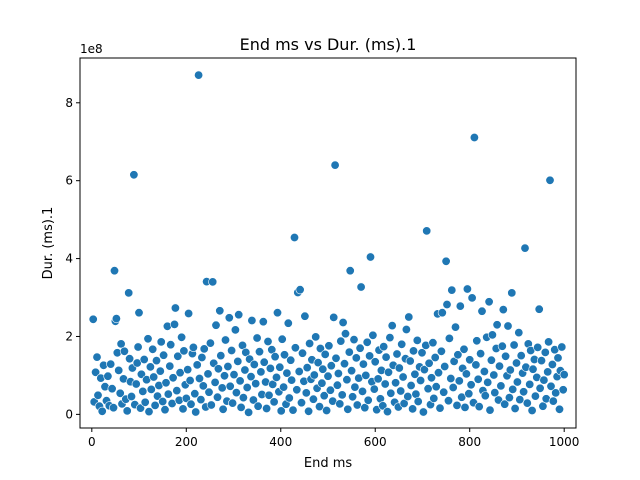 The width and height of the screenshot is (640, 480). Describe the element at coordinates (375, 442) in the screenshot. I see `x-tick-label: 600` at that location.